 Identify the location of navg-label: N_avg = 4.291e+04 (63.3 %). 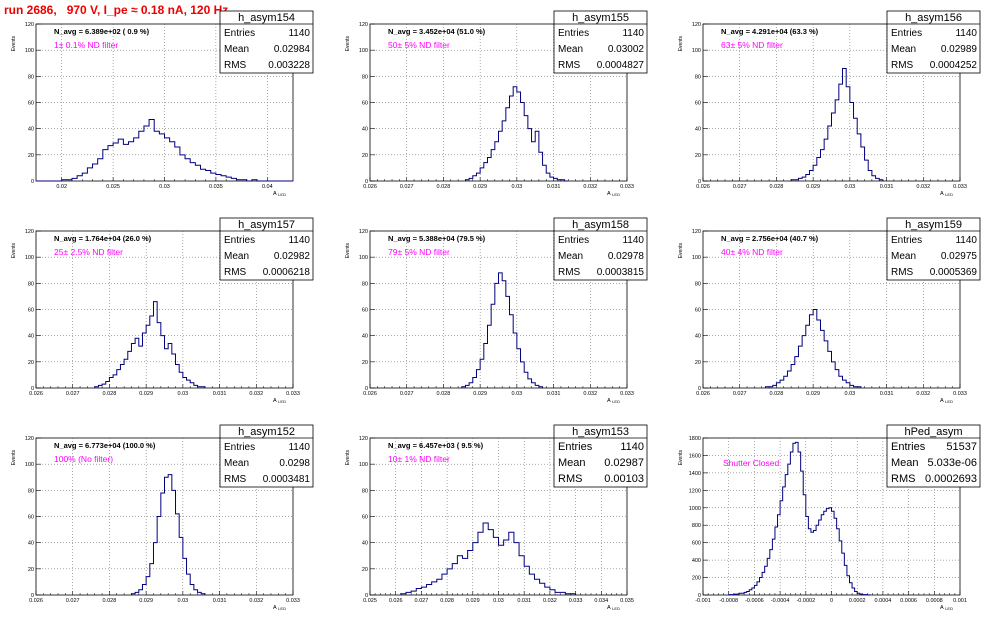
(770, 31).